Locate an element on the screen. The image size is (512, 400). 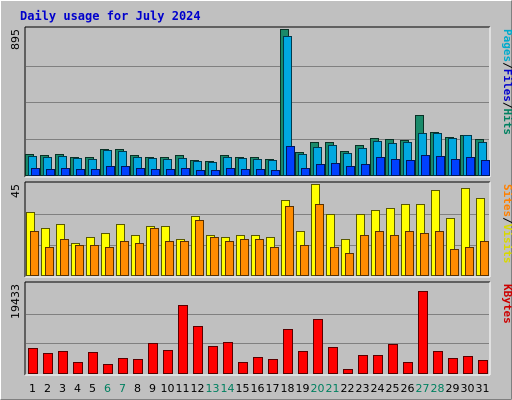
x-tick-label: 31 is located at coordinates (483, 388).